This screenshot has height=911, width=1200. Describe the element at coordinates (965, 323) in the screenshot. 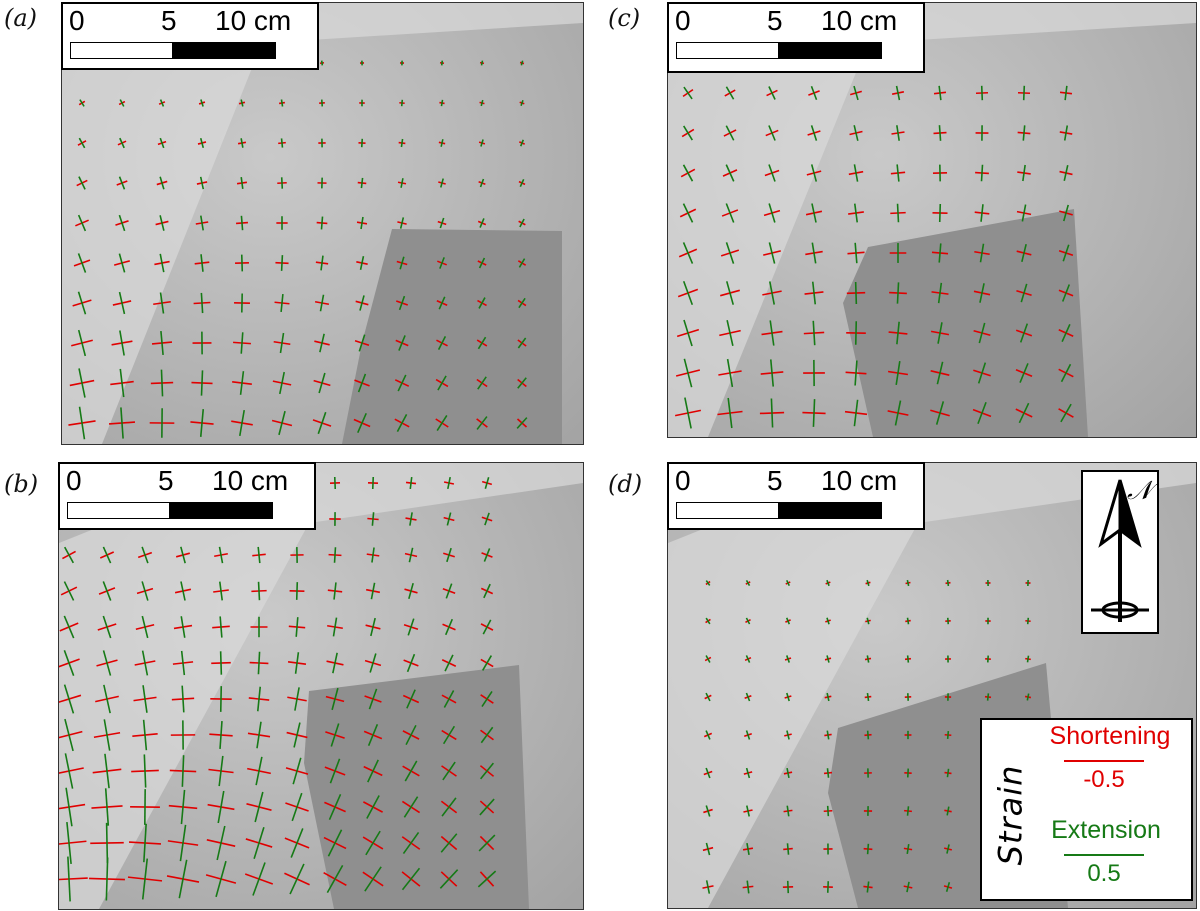

I see `rigid-block` at that location.